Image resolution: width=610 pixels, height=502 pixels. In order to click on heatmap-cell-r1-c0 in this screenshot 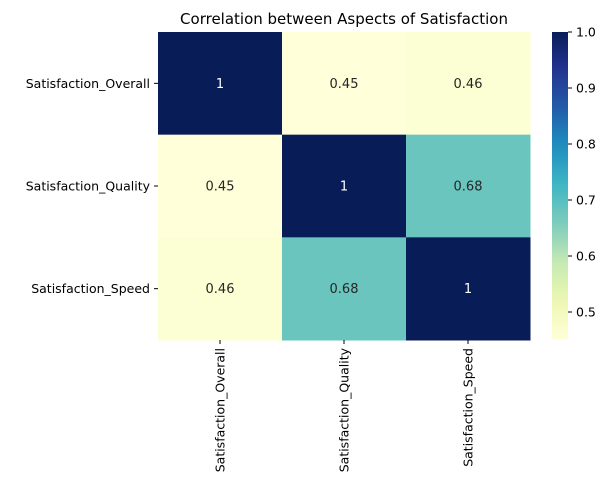, I will do `click(220, 186)`.